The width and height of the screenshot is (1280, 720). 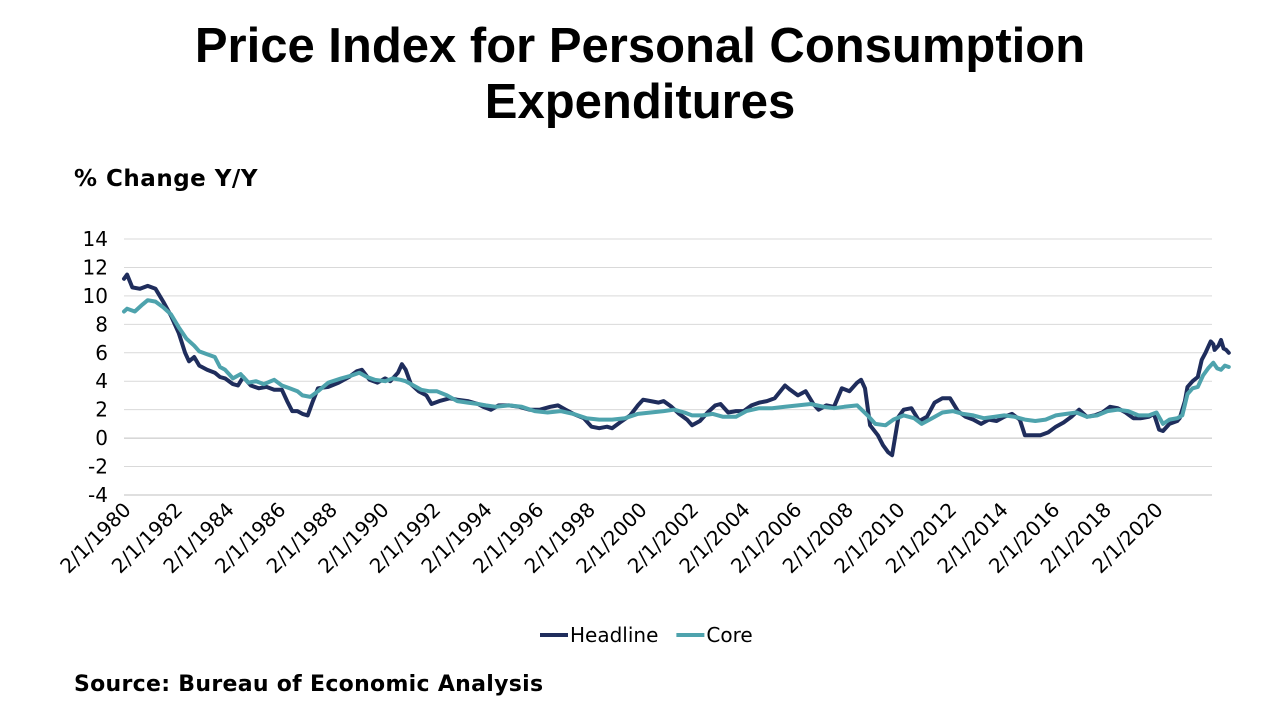 I want to click on legend: Headline Core, so click(x=646, y=635).